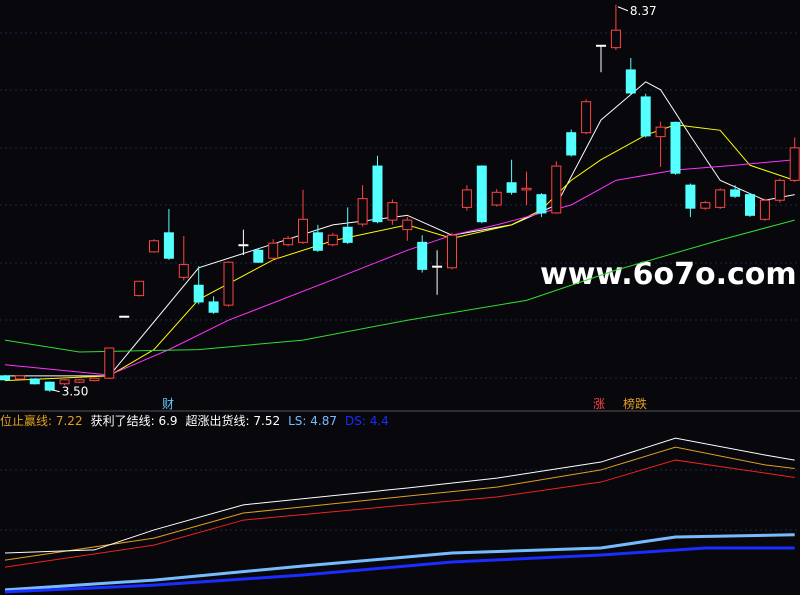  Describe the element at coordinates (299, 421) in the screenshot. I see `legend-name: LS:` at that location.